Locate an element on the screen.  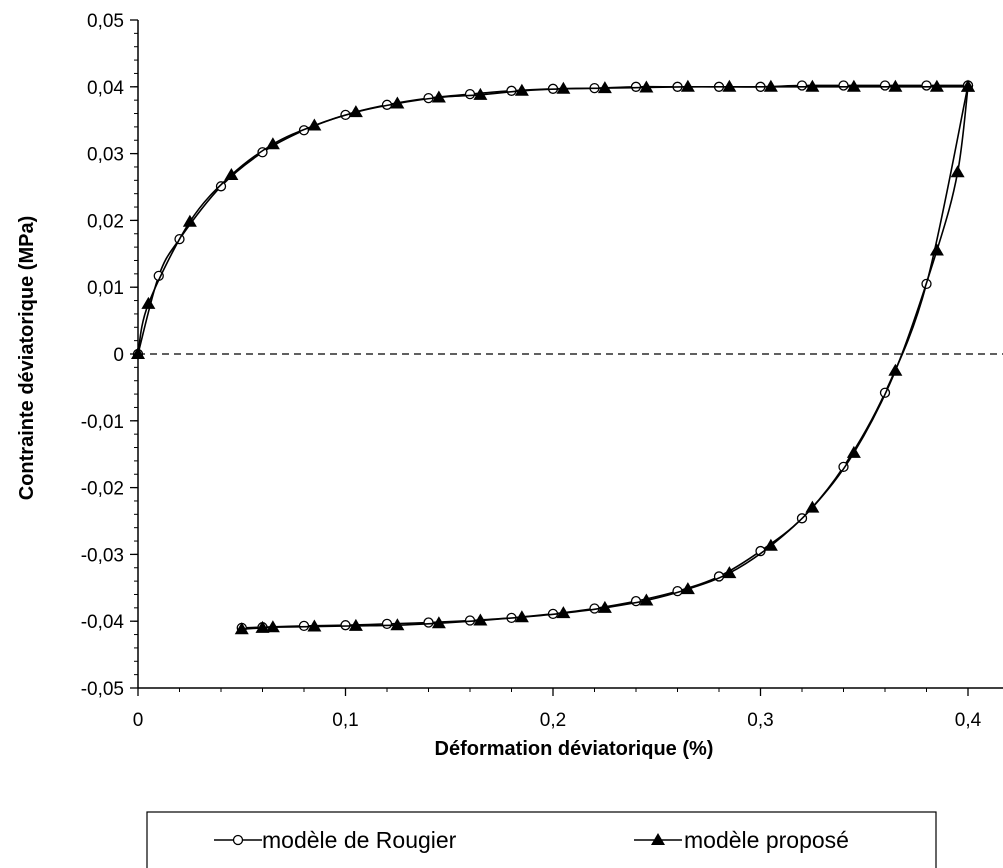
legend-box is located at coordinates (541, 839).